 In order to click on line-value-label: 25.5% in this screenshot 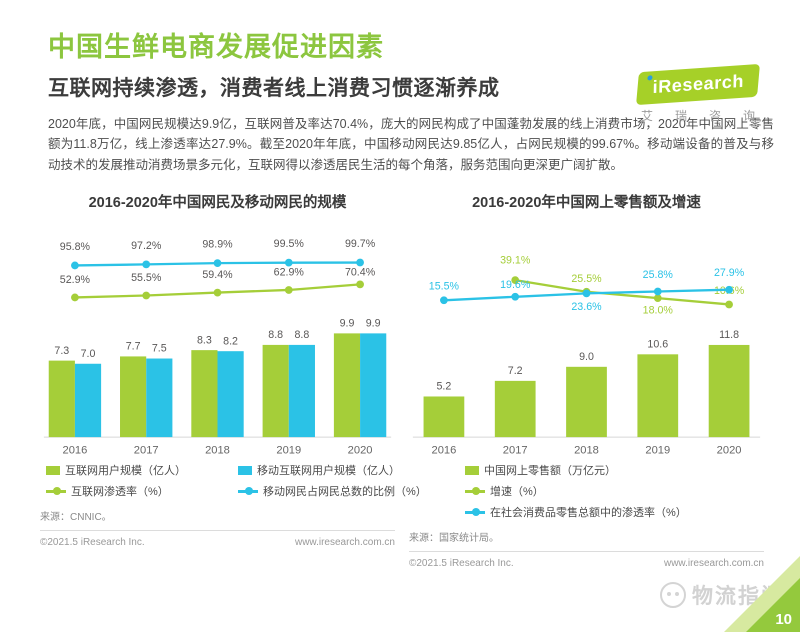, I will do `click(586, 279)`.